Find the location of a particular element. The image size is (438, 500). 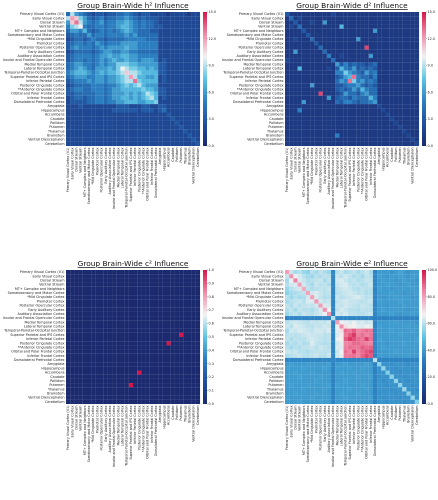

x-tick-label: Dorsal Stream is located at coordinates (295, 159).